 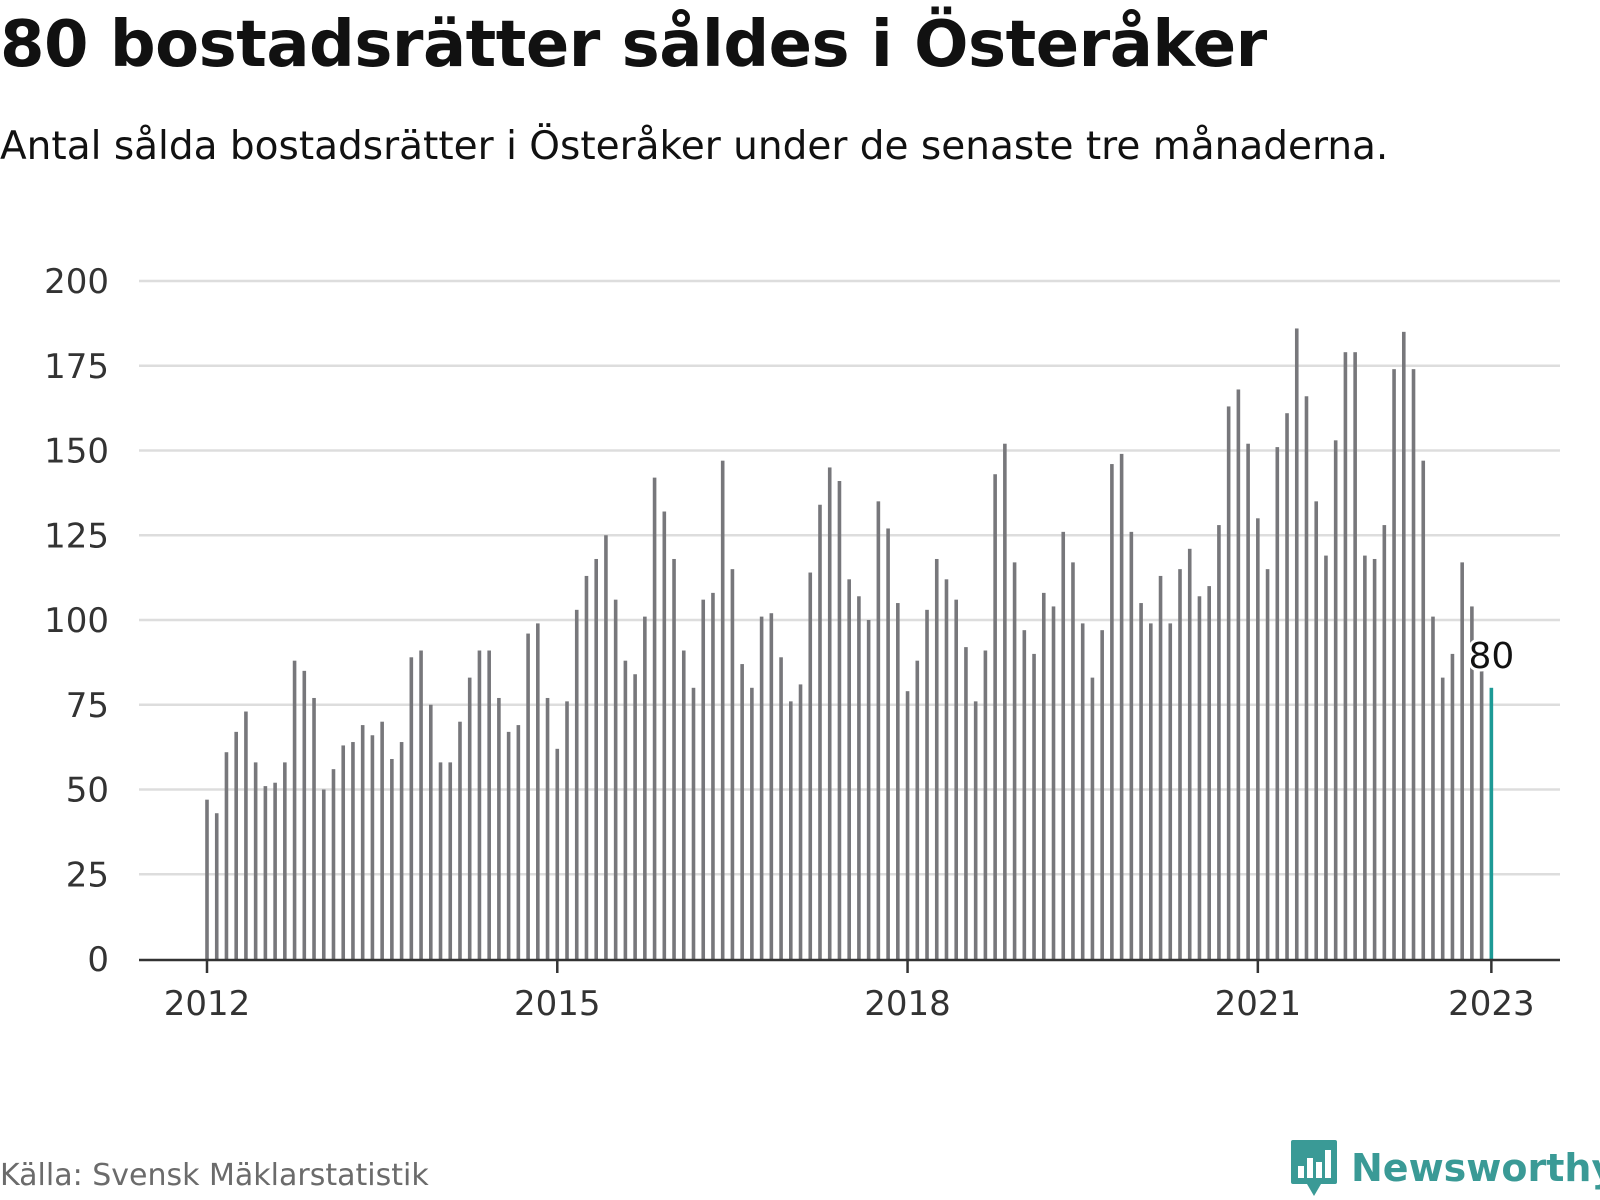 I want to click on y-tick-label: 0, so click(x=98, y=960).